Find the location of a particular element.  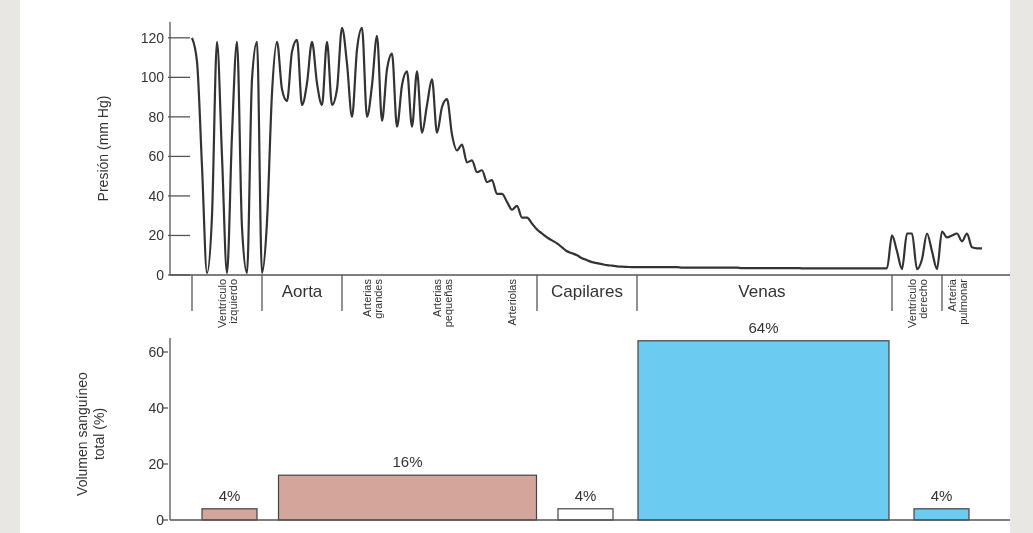

data-label: 64% is located at coordinates (763, 327).